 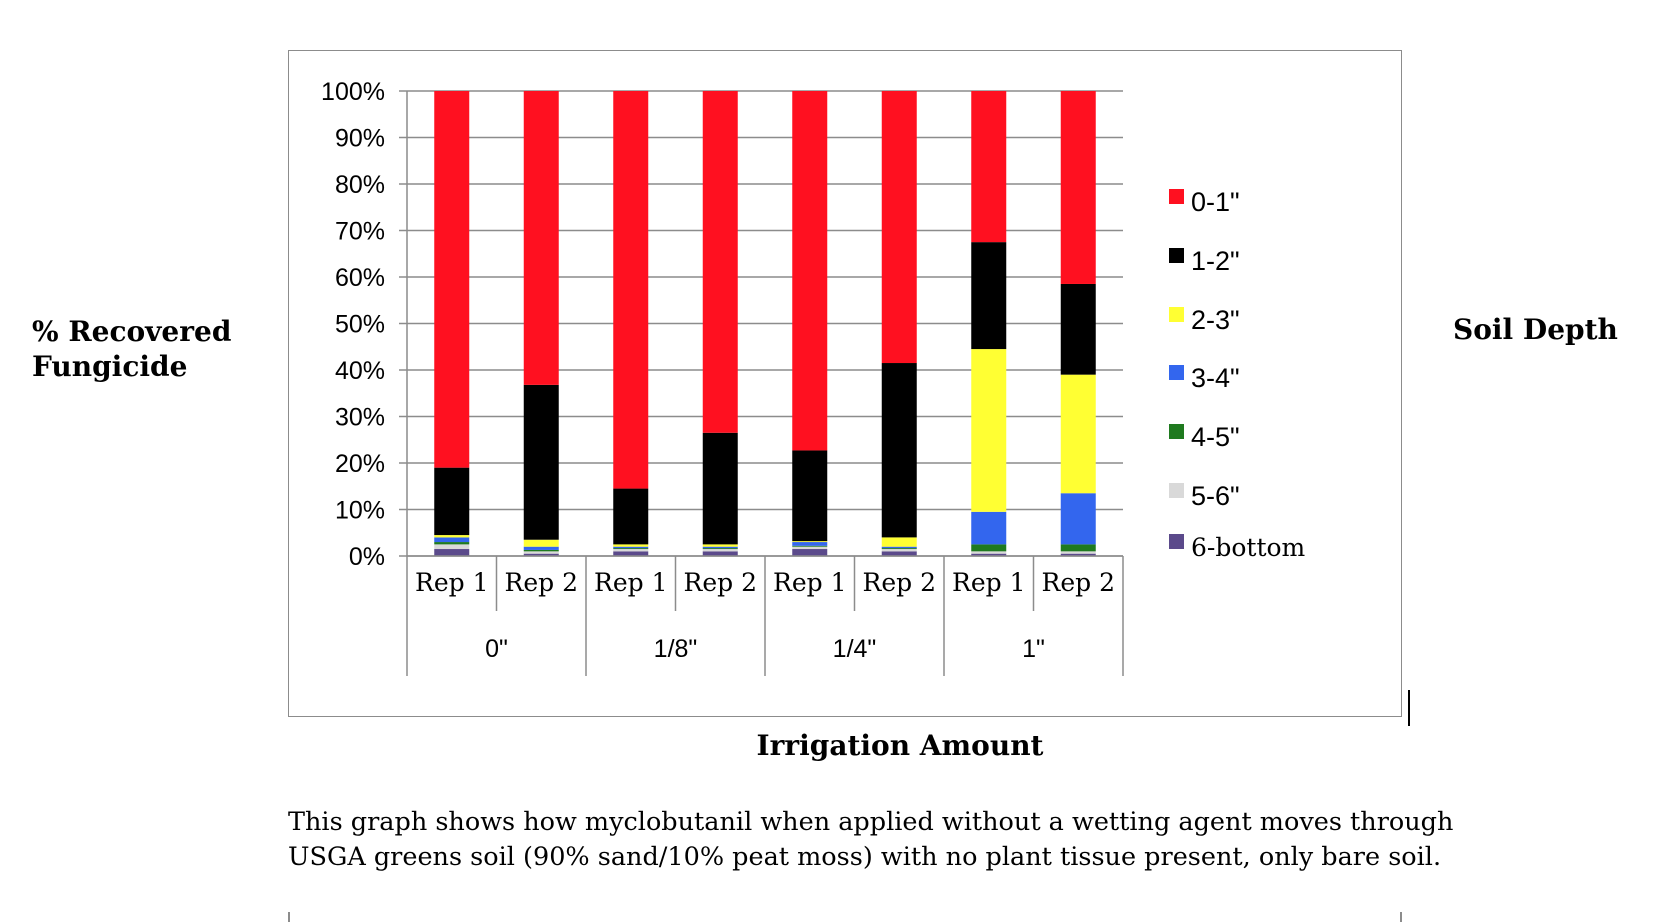 What do you see at coordinates (360, 464) in the screenshot?
I see `y-tick-label: 20%` at bounding box center [360, 464].